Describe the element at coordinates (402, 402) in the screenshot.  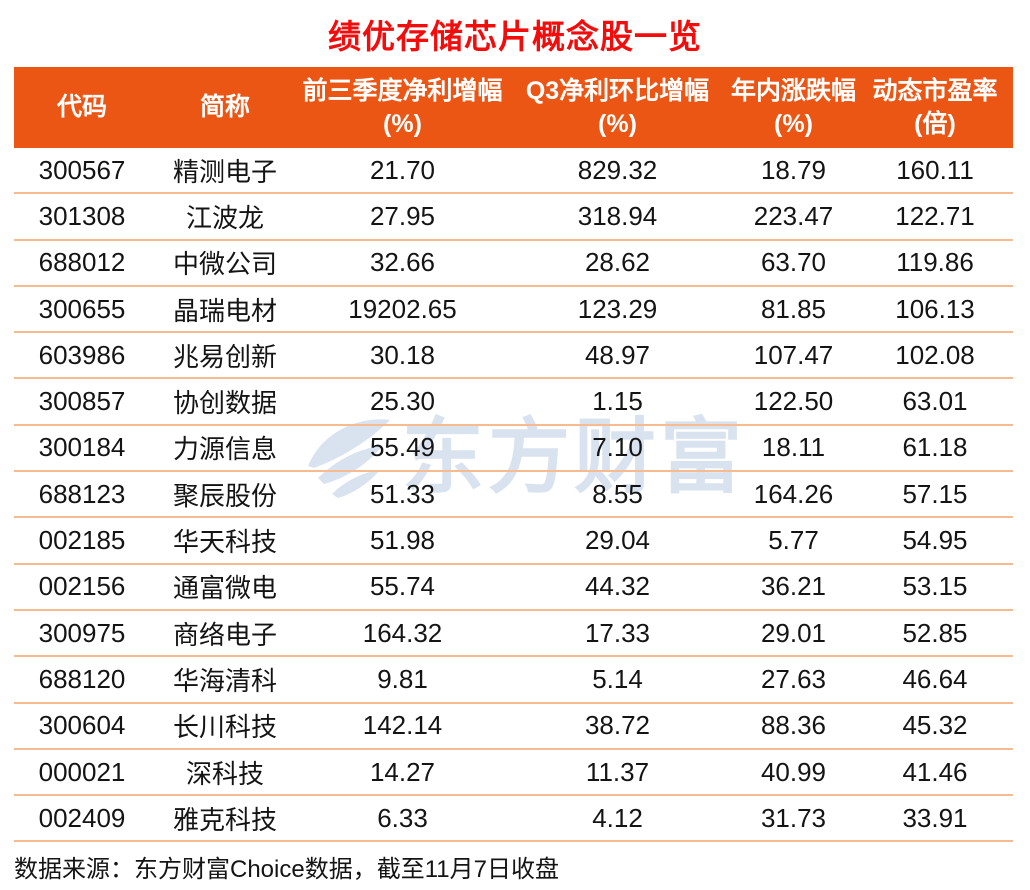
I see `table-cell: 25.30` at that location.